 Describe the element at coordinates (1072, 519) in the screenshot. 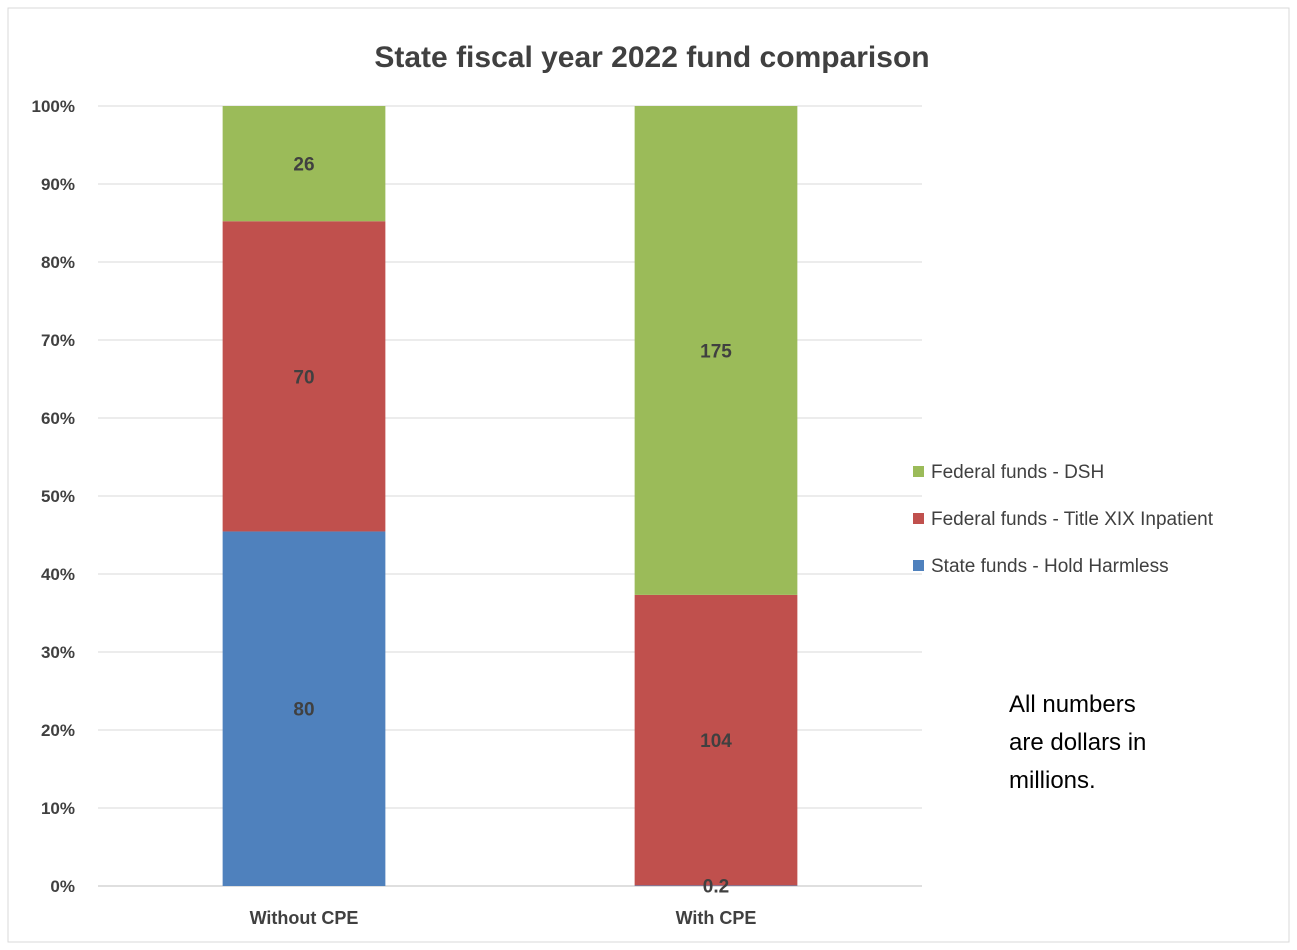

I see `legend-label: Federal funds - Title XIX Inpatient` at that location.